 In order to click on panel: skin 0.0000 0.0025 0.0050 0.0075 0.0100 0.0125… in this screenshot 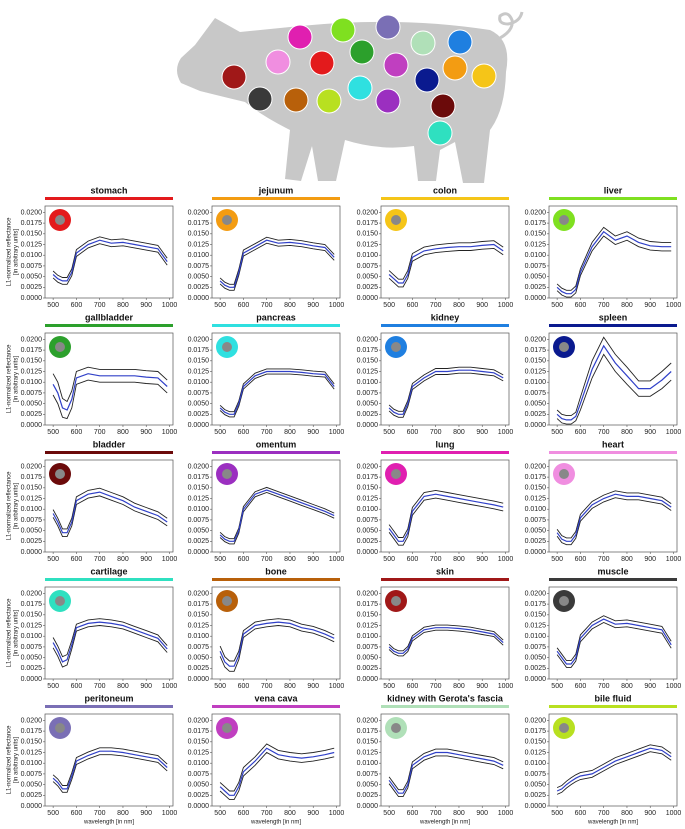, I will do `click(435, 627)`.